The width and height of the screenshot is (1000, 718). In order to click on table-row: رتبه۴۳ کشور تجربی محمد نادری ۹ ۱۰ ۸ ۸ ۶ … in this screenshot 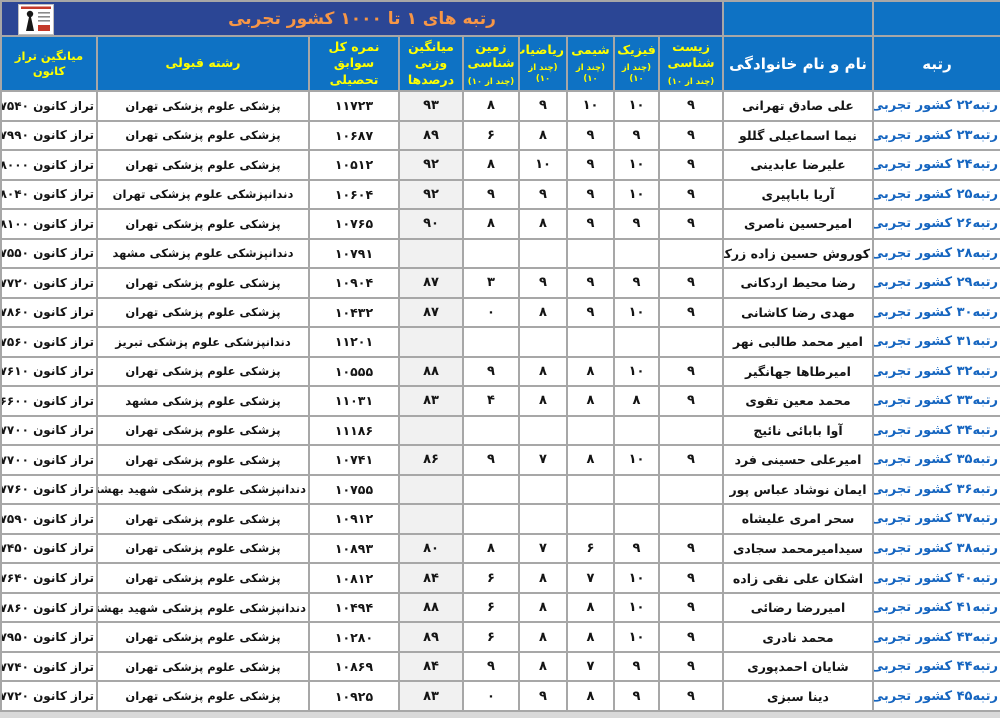, I will do `click(500, 637)`.